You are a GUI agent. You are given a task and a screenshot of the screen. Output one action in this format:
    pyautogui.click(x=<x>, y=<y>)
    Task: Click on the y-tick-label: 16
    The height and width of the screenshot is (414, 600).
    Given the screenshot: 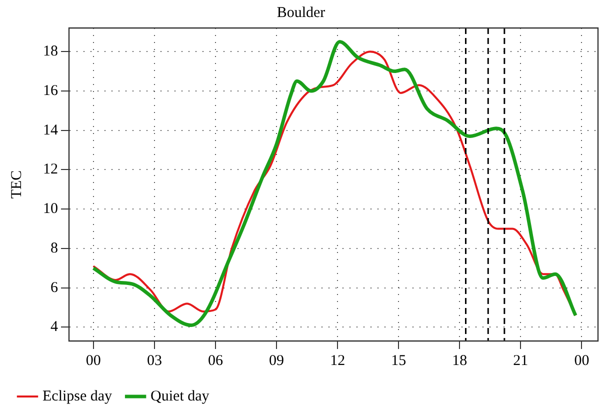 What is the action you would take?
    pyautogui.click(x=50, y=90)
    